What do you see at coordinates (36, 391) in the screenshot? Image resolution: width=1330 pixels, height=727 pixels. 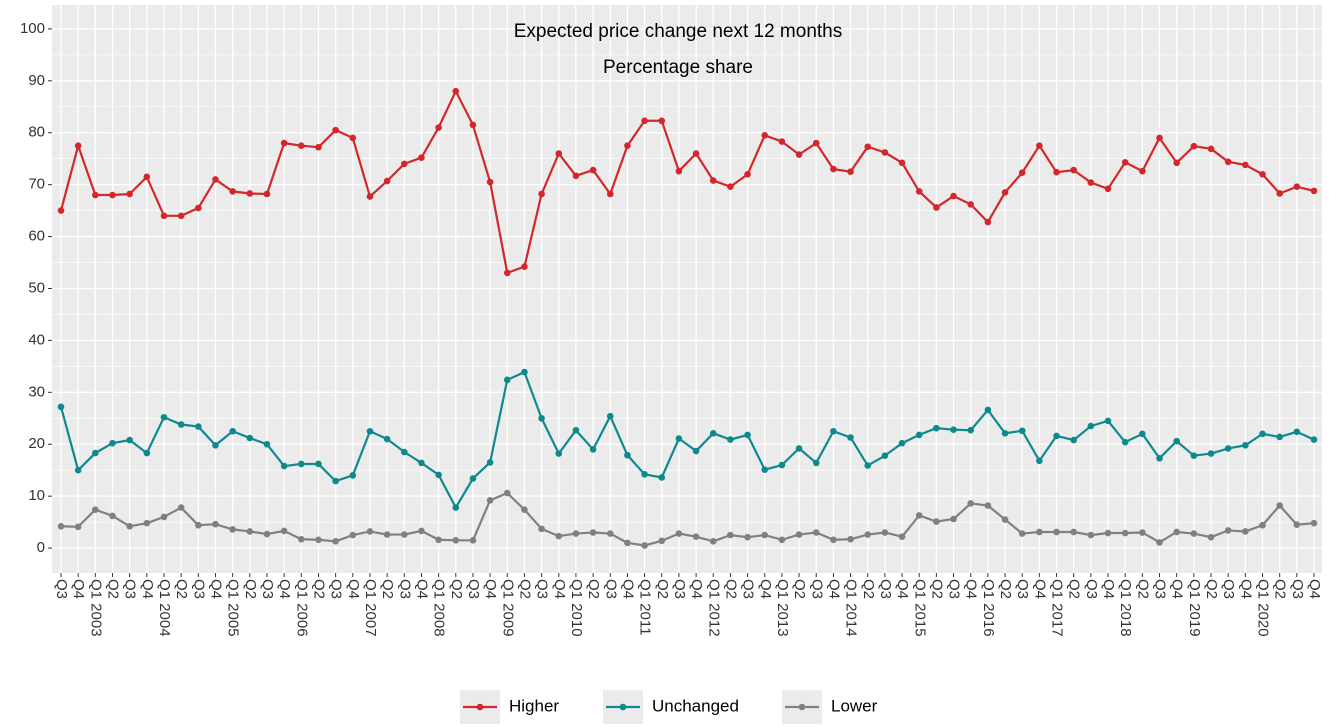 I see `y-tick-label: 30` at bounding box center [36, 391].